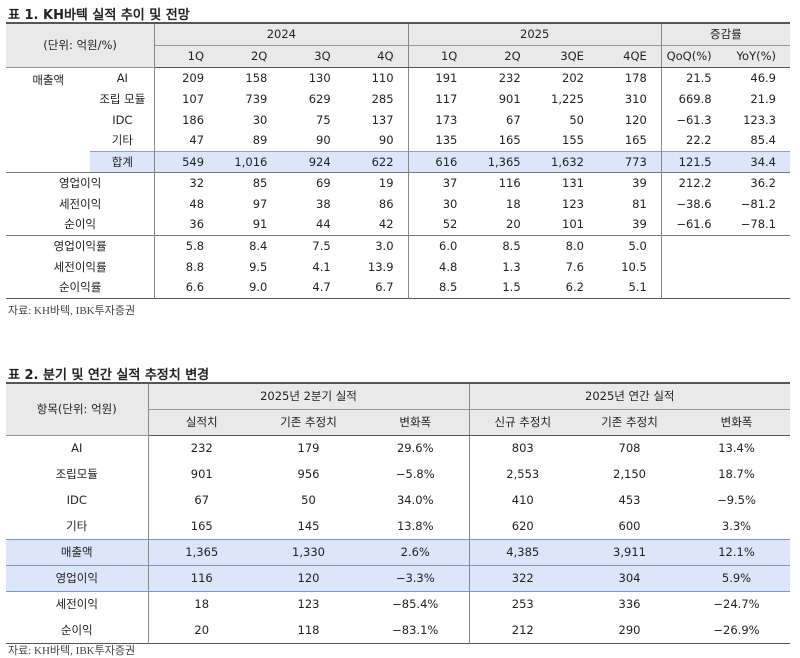  Describe the element at coordinates (736, 500) in the screenshot. I see `value-cell: −9.5%` at that location.